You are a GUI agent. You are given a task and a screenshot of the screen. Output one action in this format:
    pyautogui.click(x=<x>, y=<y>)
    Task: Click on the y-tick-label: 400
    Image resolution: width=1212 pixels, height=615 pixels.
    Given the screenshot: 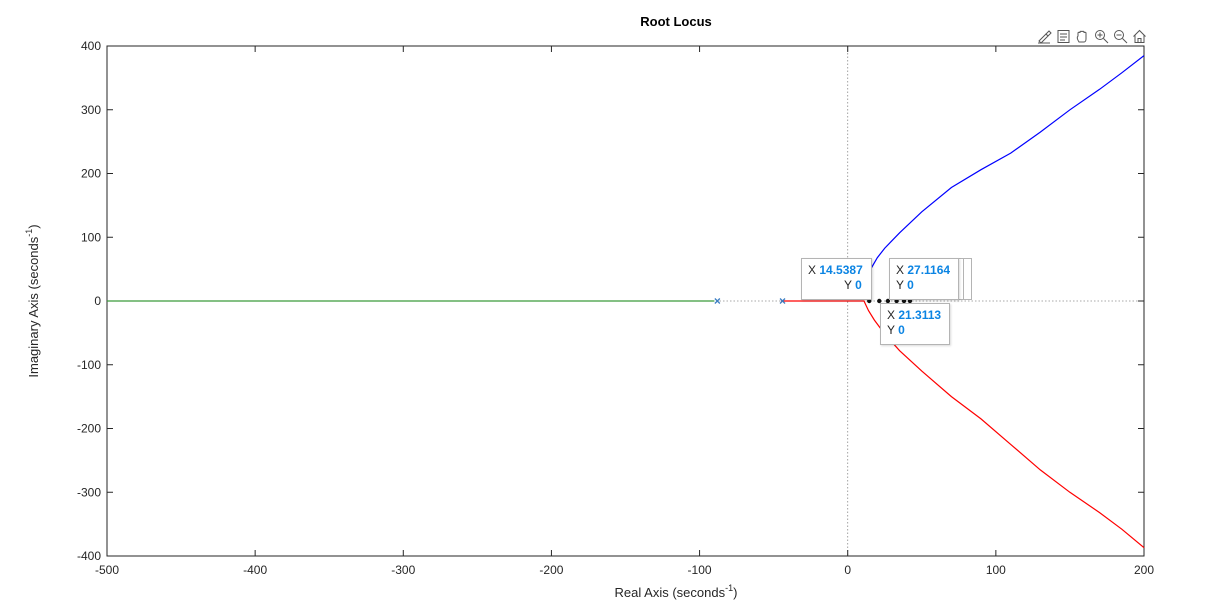 What is the action you would take?
    pyautogui.click(x=91, y=46)
    